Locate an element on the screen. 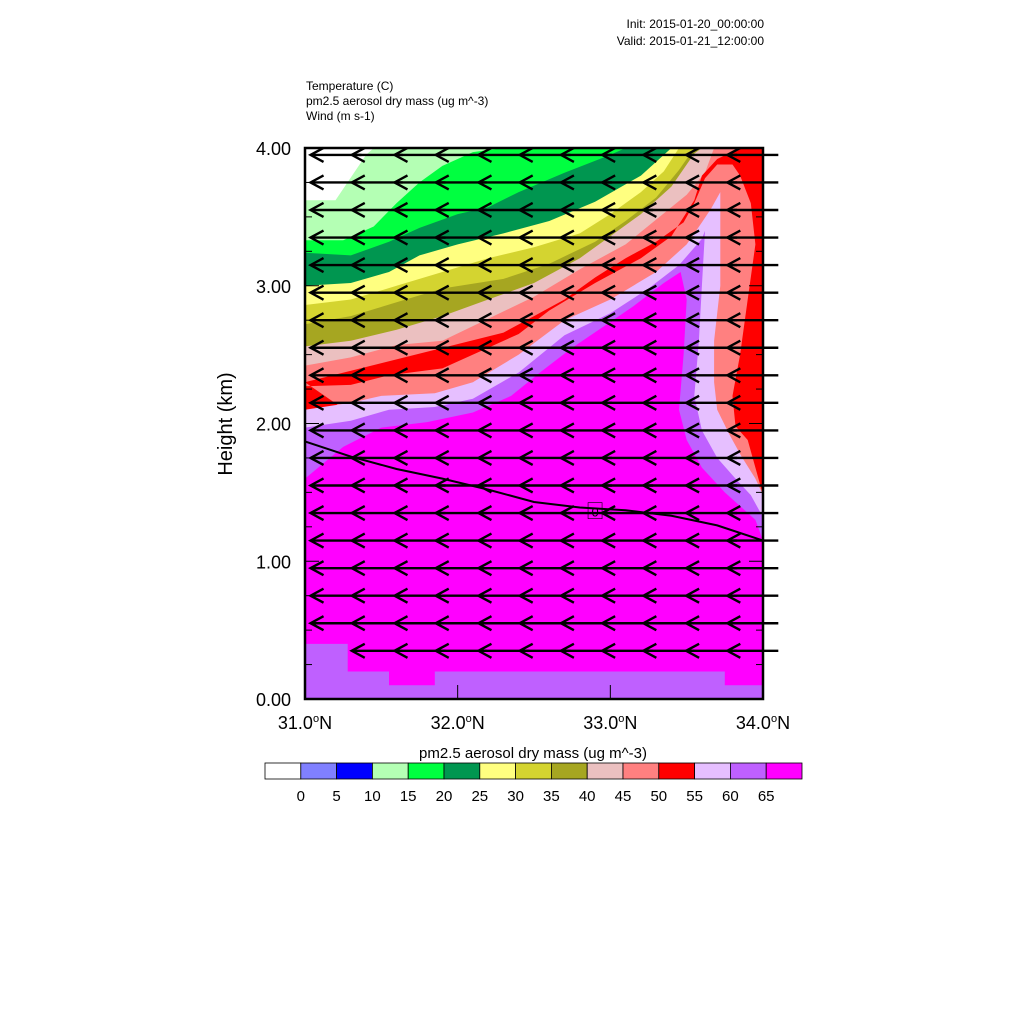  colorbar-tick-label: 5 is located at coordinates (336, 796).